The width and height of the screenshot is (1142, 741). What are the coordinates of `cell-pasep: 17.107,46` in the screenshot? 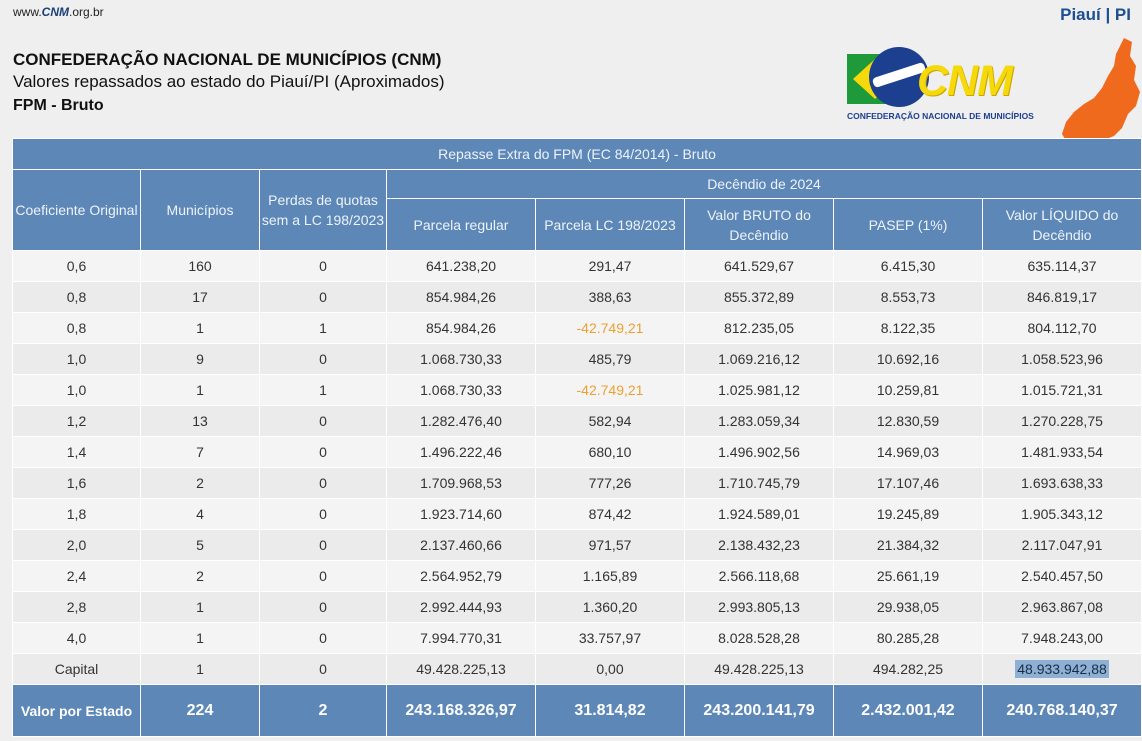 It's located at (908, 483).